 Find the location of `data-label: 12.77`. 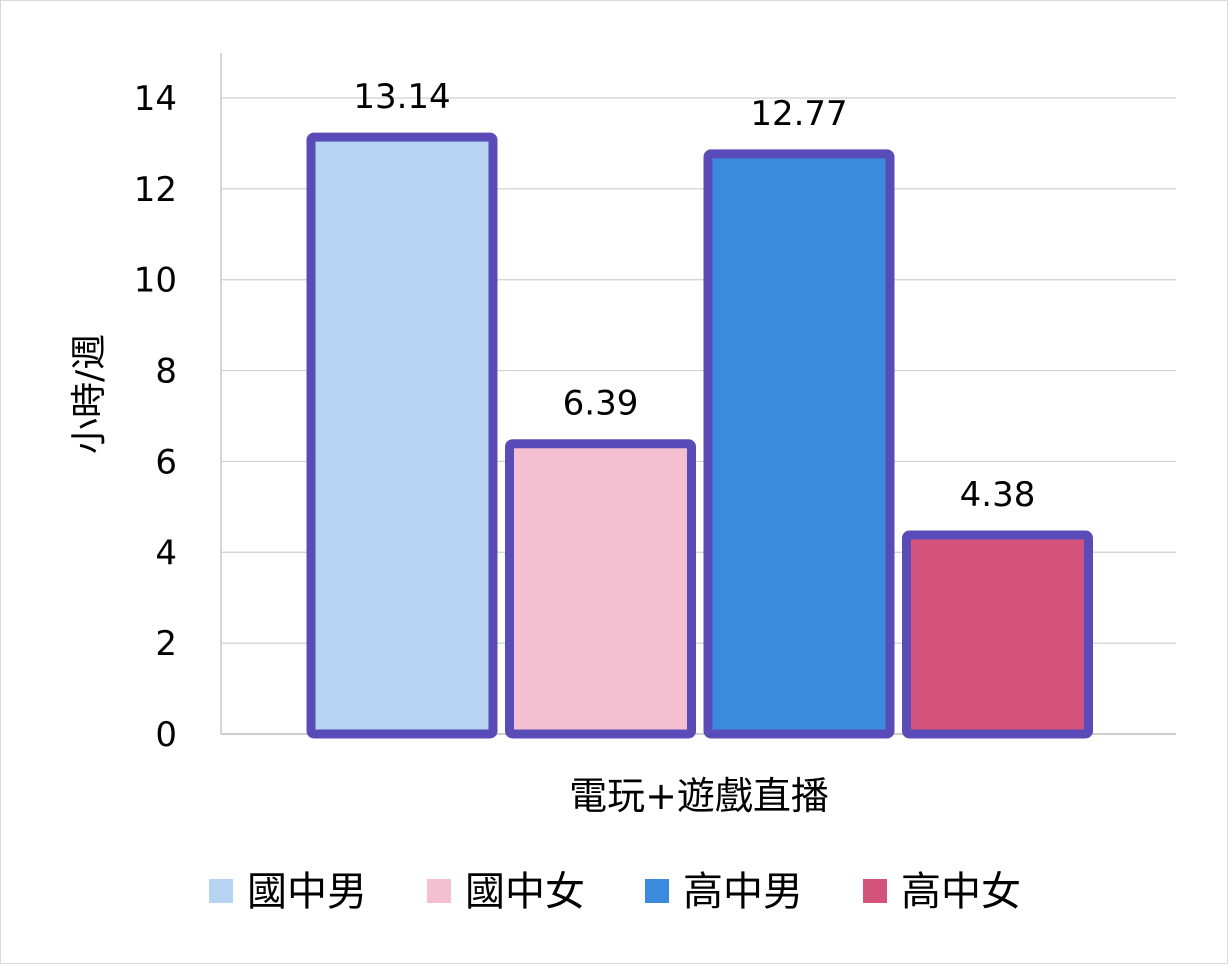

data-label: 12.77 is located at coordinates (798, 114).